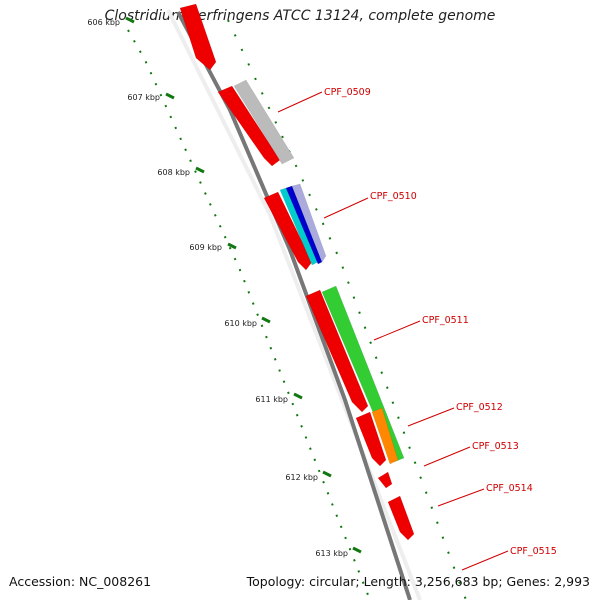 The width and height of the screenshot is (600, 600). I want to click on gene-label: CPF_0510, so click(393, 196).